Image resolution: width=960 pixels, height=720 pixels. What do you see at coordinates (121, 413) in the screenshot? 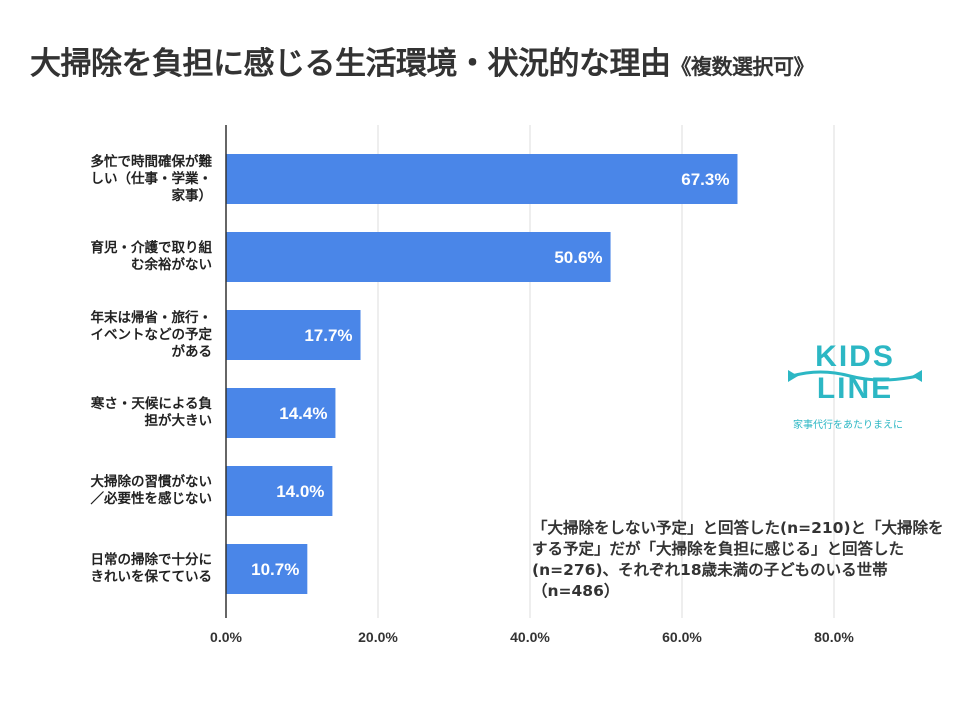
I see `category-label: 寒さ・天候による負 担が大きい` at bounding box center [121, 413].